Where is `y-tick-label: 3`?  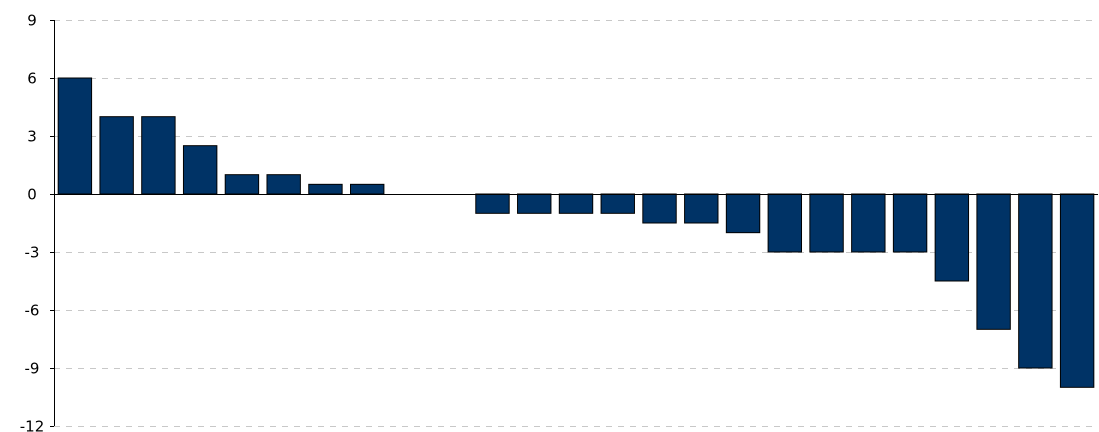
y-tick-label: 3 is located at coordinates (32, 137).